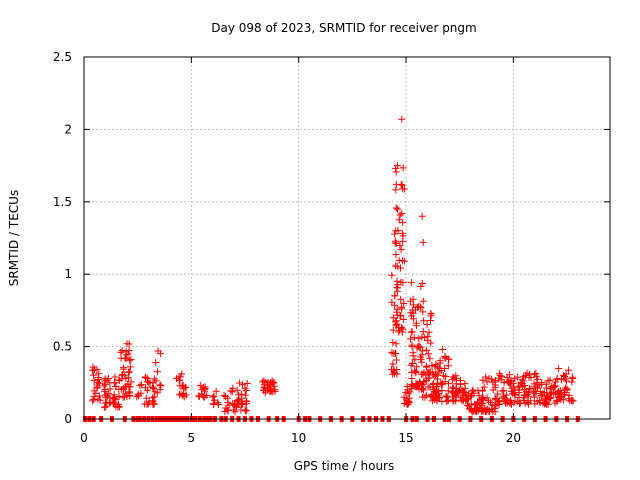  Describe the element at coordinates (84, 438) in the screenshot. I see `x-tick-label: 0` at that location.